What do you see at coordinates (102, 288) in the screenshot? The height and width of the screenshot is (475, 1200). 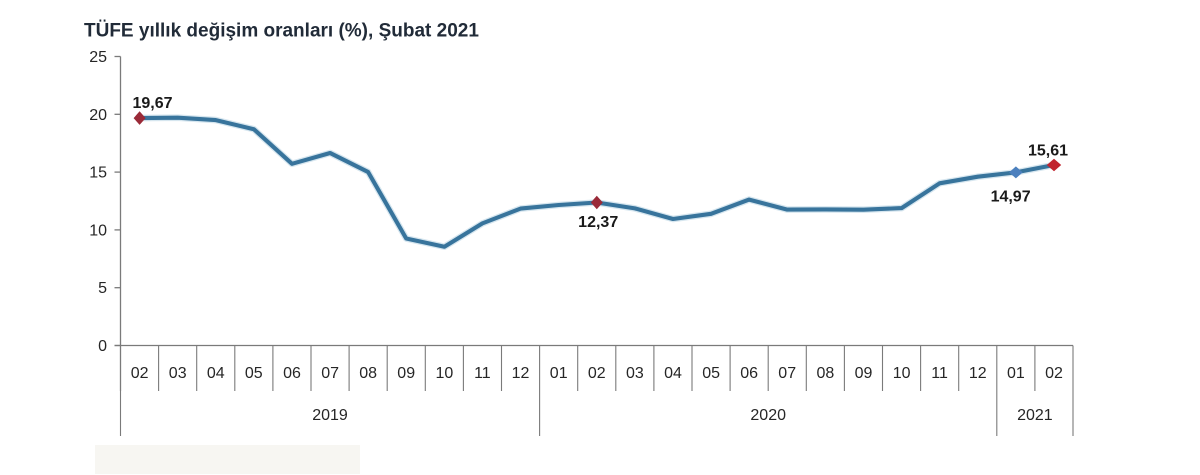 I see `svg-text: 5` at bounding box center [102, 288].